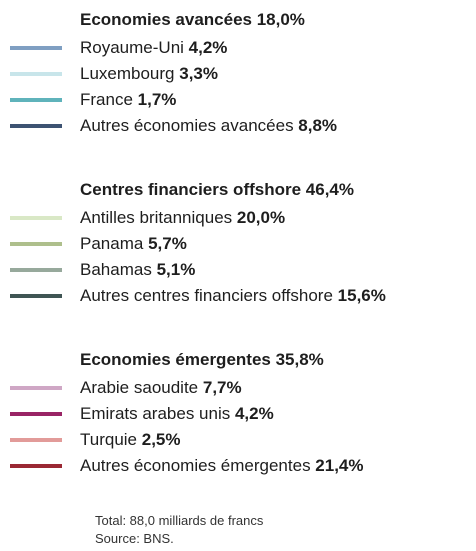 This screenshot has height=551, width=476. I want to click on item-name: Turquie, so click(109, 439).